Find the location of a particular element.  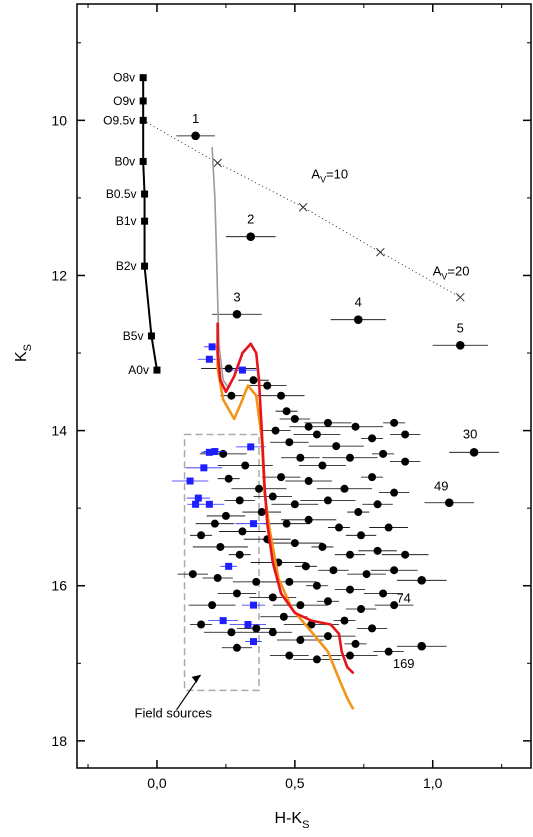

field-sources-box is located at coordinates (221, 562).